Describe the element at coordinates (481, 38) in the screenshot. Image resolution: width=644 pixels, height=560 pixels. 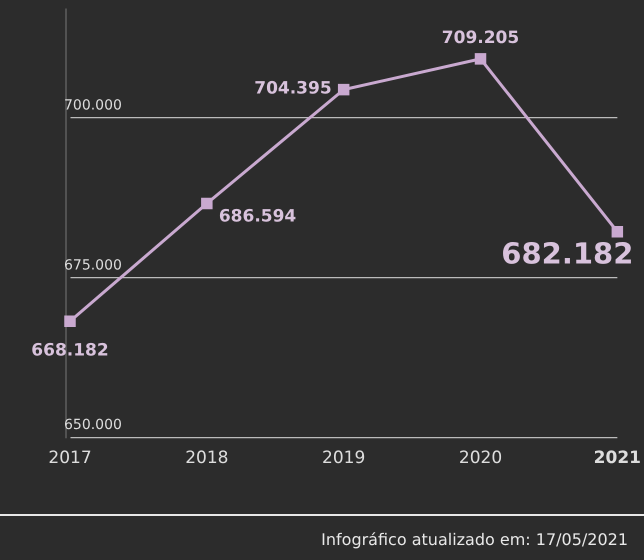
I see `data-label: 709.205` at that location.